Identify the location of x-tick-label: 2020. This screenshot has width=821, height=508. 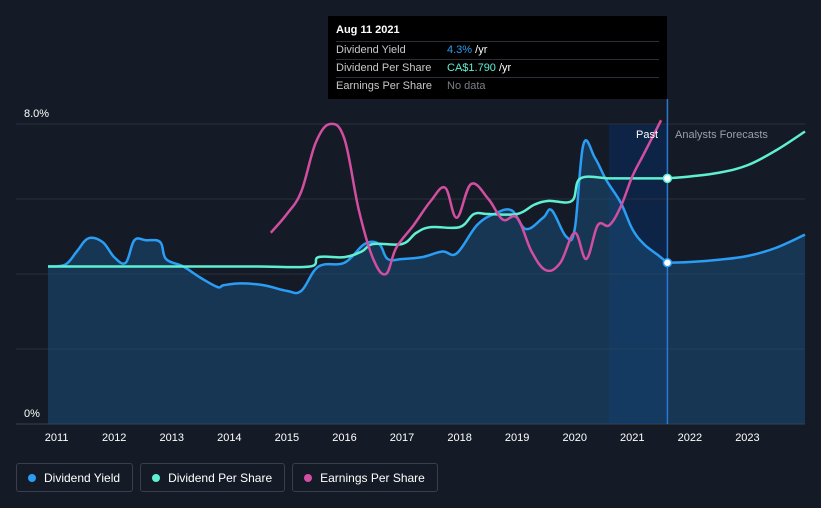
(574, 438).